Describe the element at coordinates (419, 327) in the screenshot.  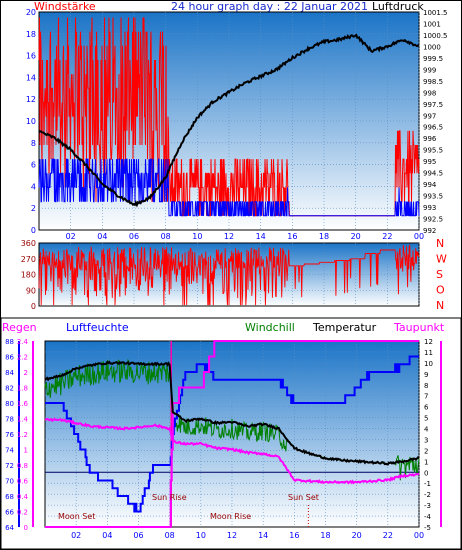
I see `dewpoint-legend: Taupunkt` at that location.